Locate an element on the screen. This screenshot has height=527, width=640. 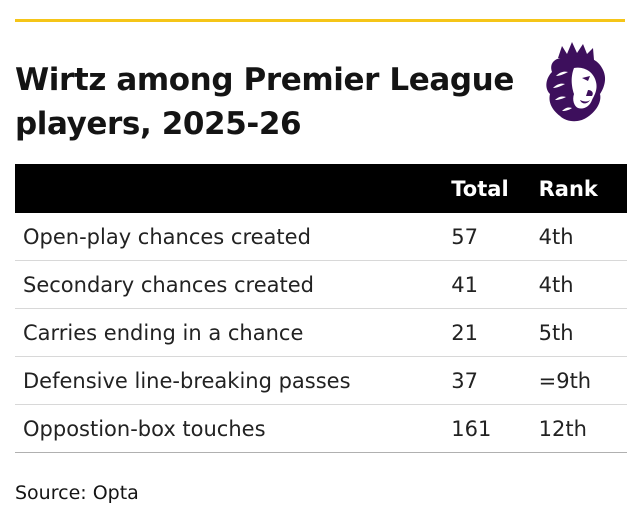
table-row: Secondary chances created 41 4th is located at coordinates (321, 284).